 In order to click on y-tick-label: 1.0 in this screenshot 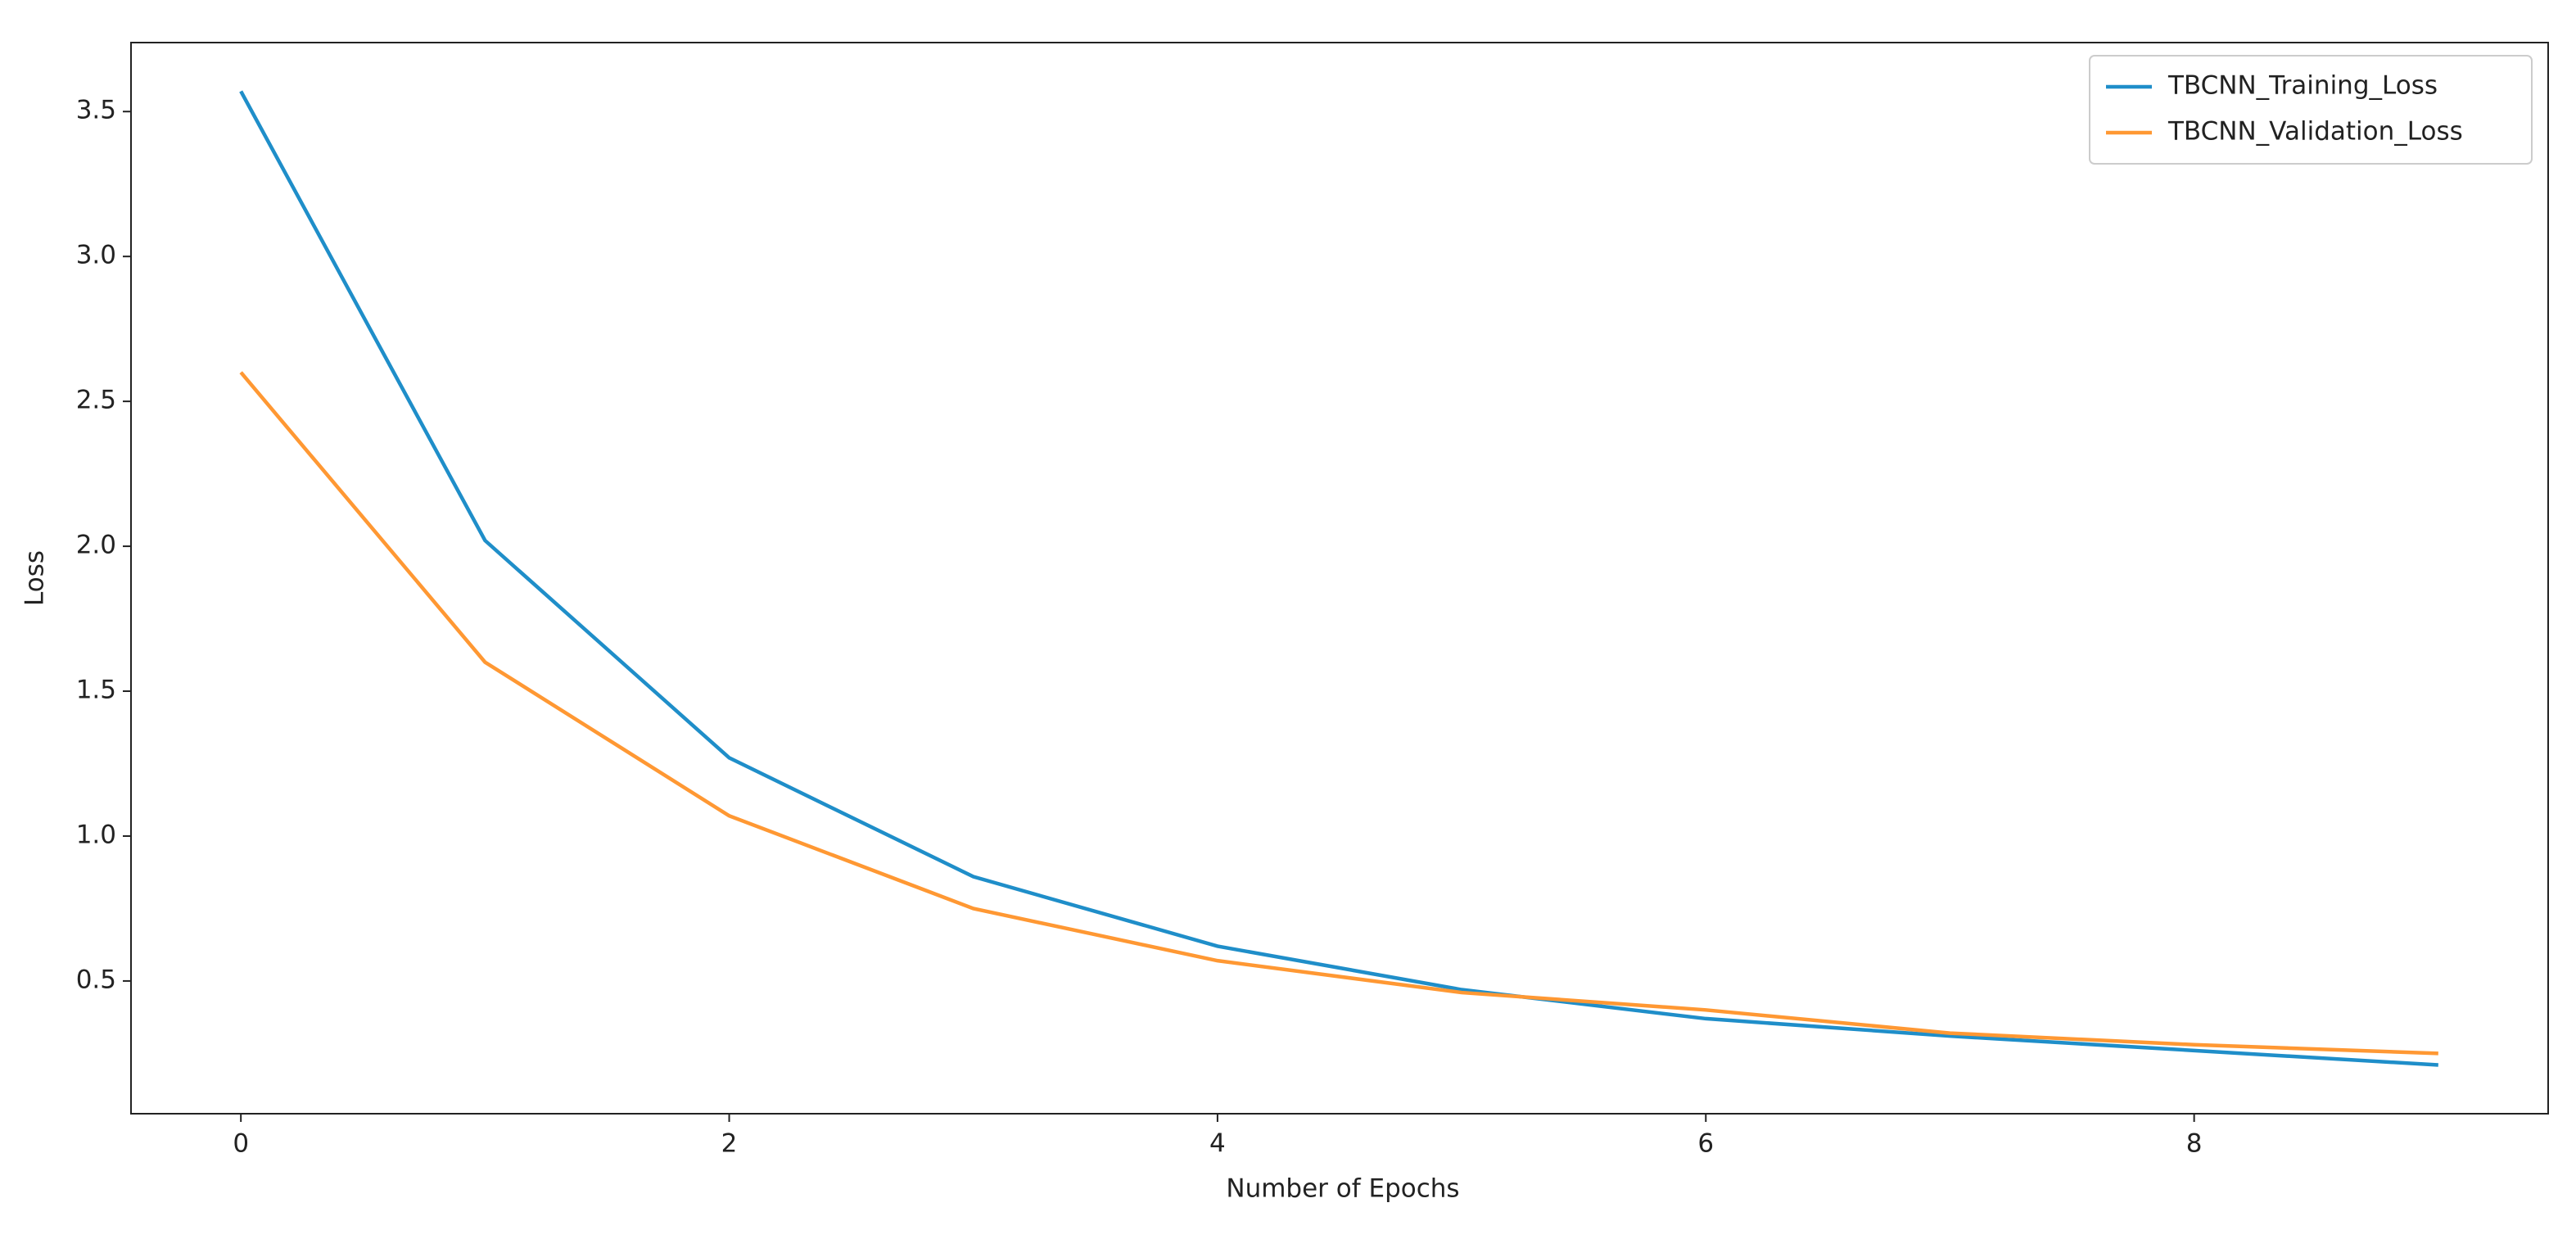, I will do `click(96, 834)`.